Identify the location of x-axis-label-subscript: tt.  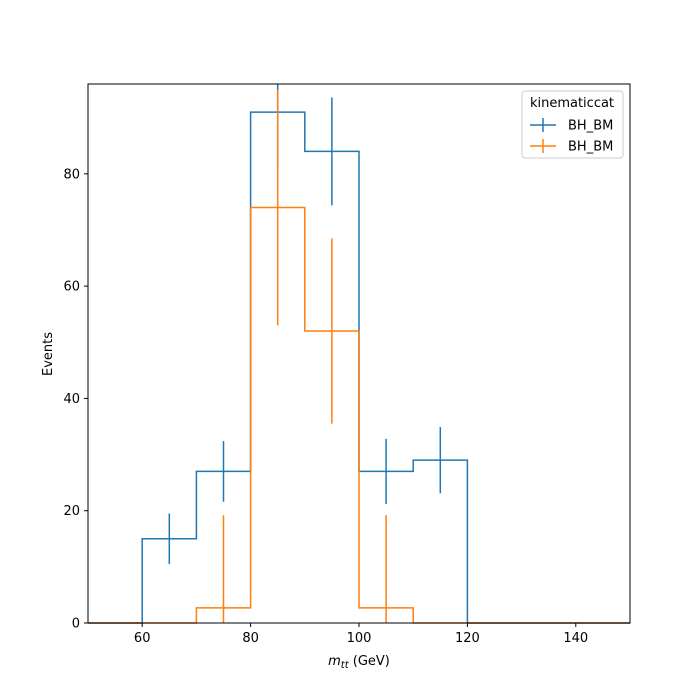
(345, 665).